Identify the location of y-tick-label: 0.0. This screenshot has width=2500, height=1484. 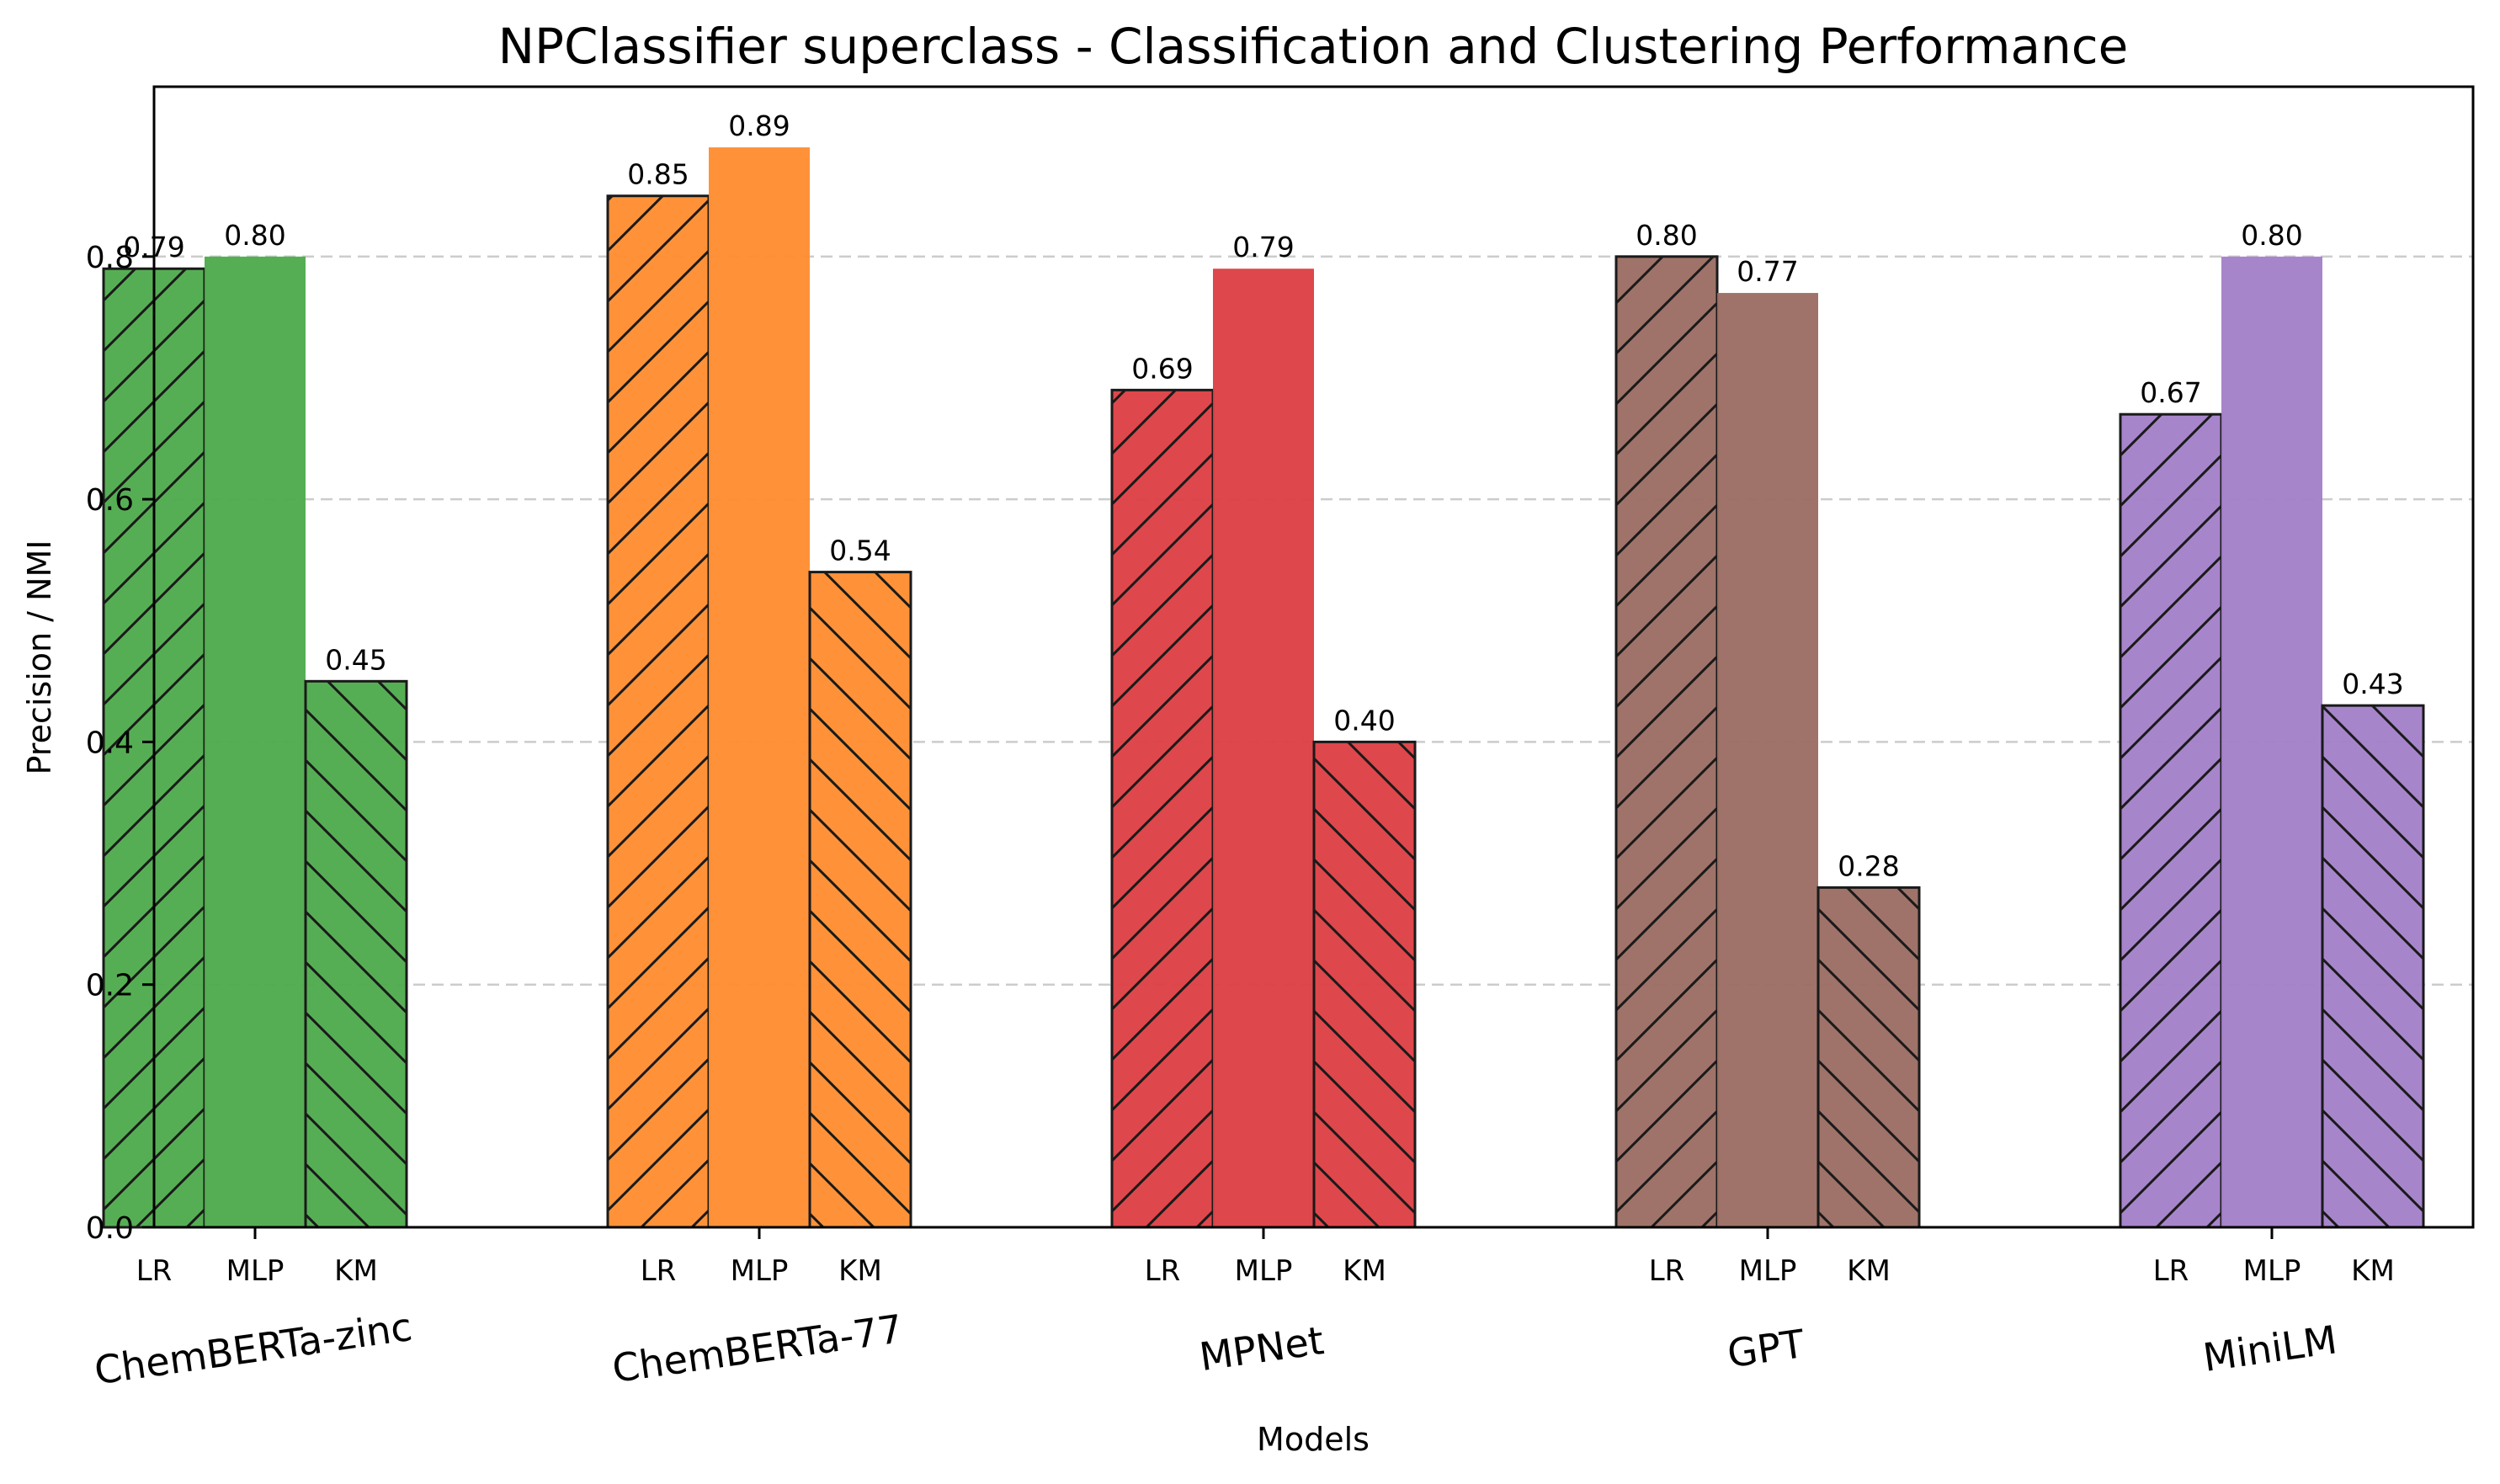
(110, 1228).